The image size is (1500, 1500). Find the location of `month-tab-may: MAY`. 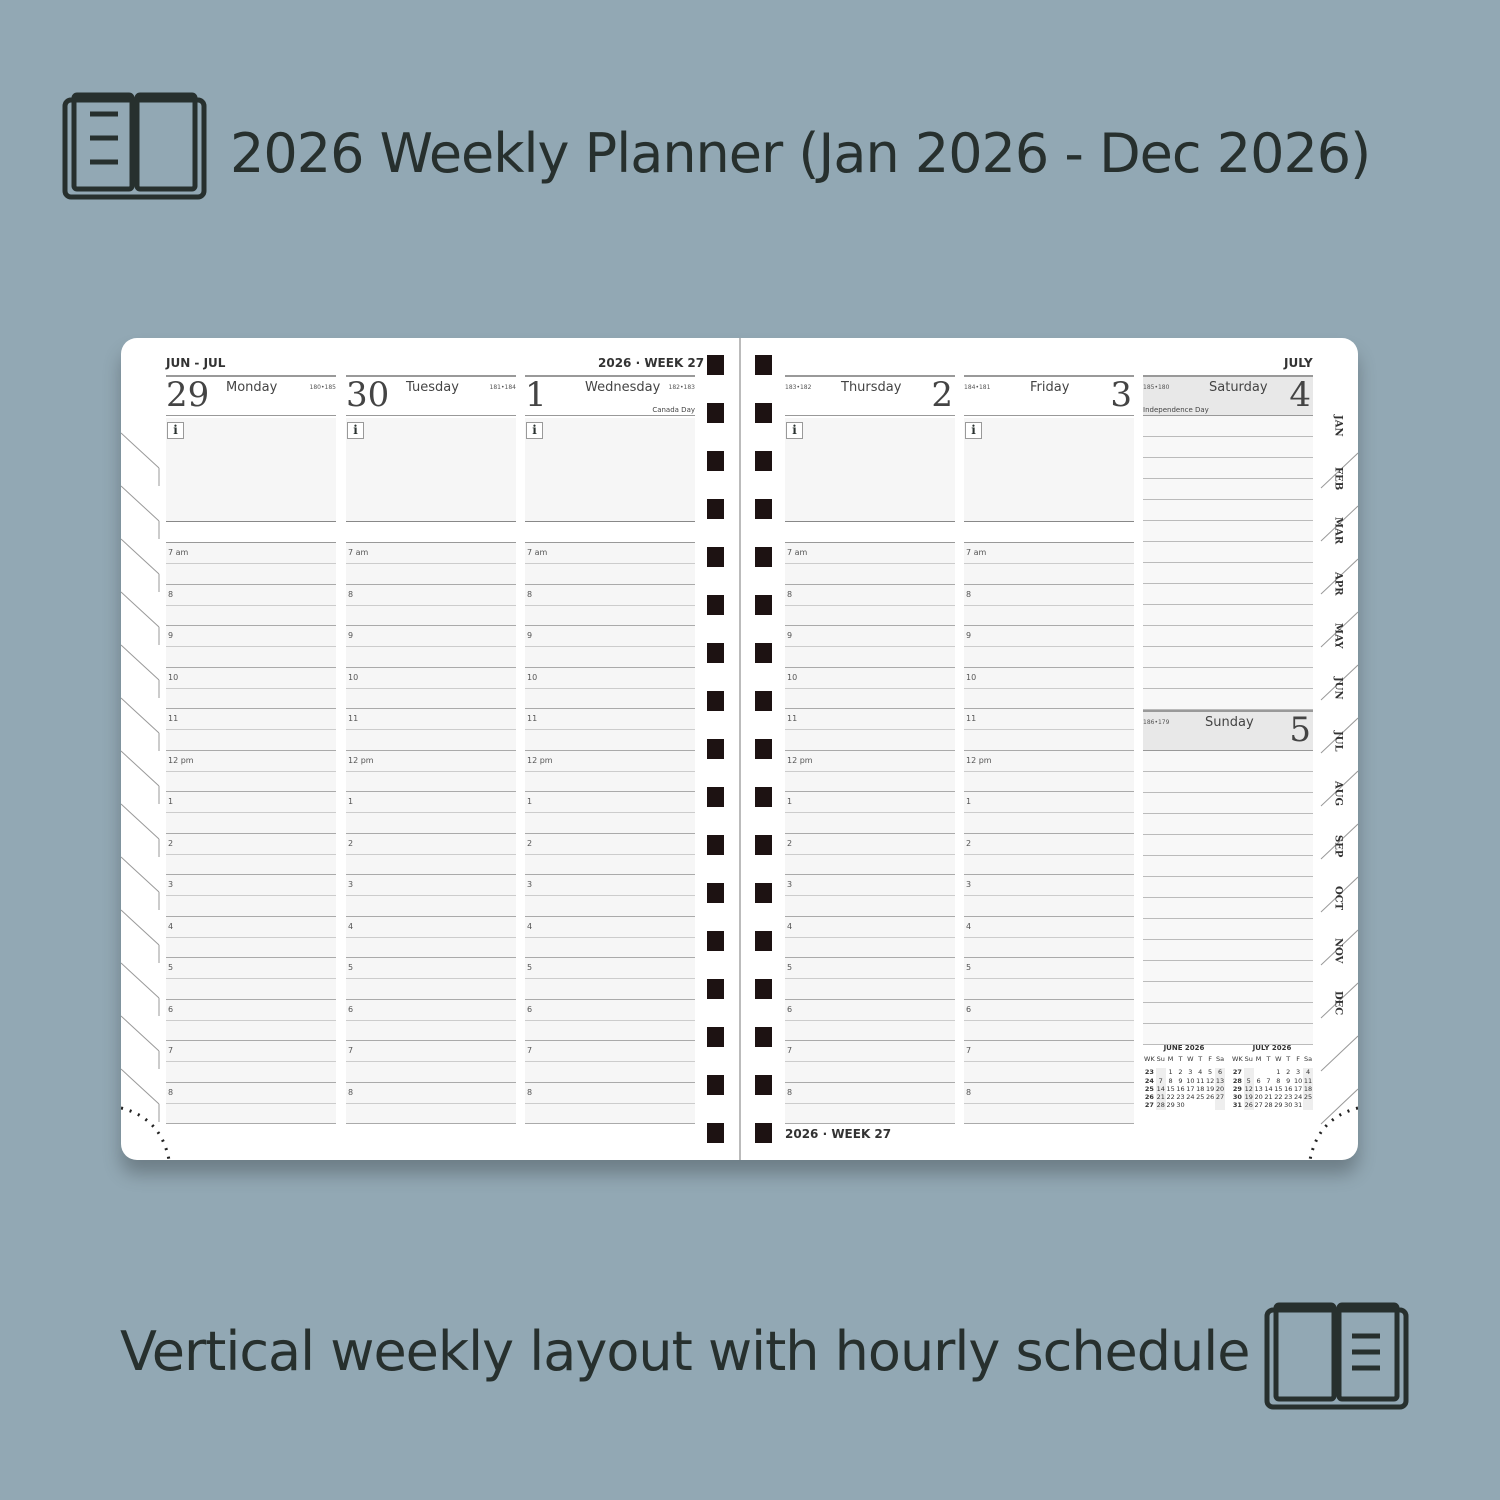

month-tab-may: MAY is located at coordinates (1338, 636).